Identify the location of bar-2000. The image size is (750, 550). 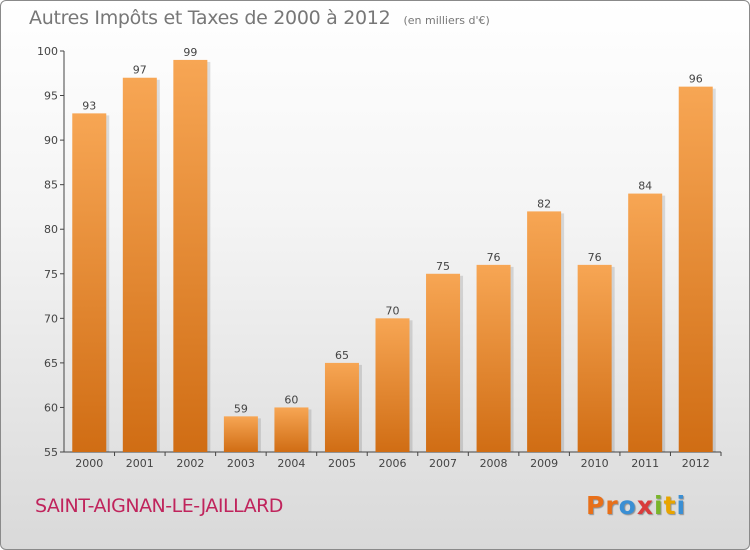
(89, 282).